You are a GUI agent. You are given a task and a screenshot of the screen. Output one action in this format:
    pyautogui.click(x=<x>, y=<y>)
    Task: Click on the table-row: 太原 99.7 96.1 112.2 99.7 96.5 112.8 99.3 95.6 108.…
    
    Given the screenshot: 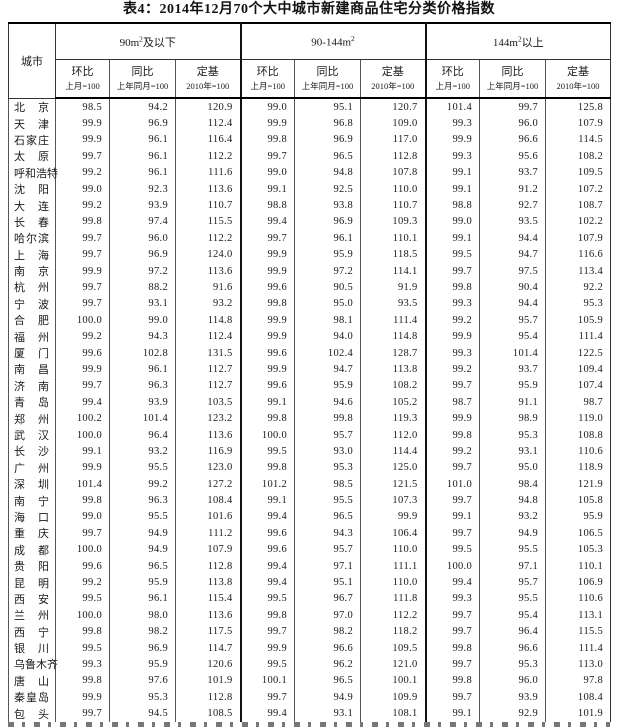 What is the action you would take?
    pyautogui.click(x=309, y=156)
    